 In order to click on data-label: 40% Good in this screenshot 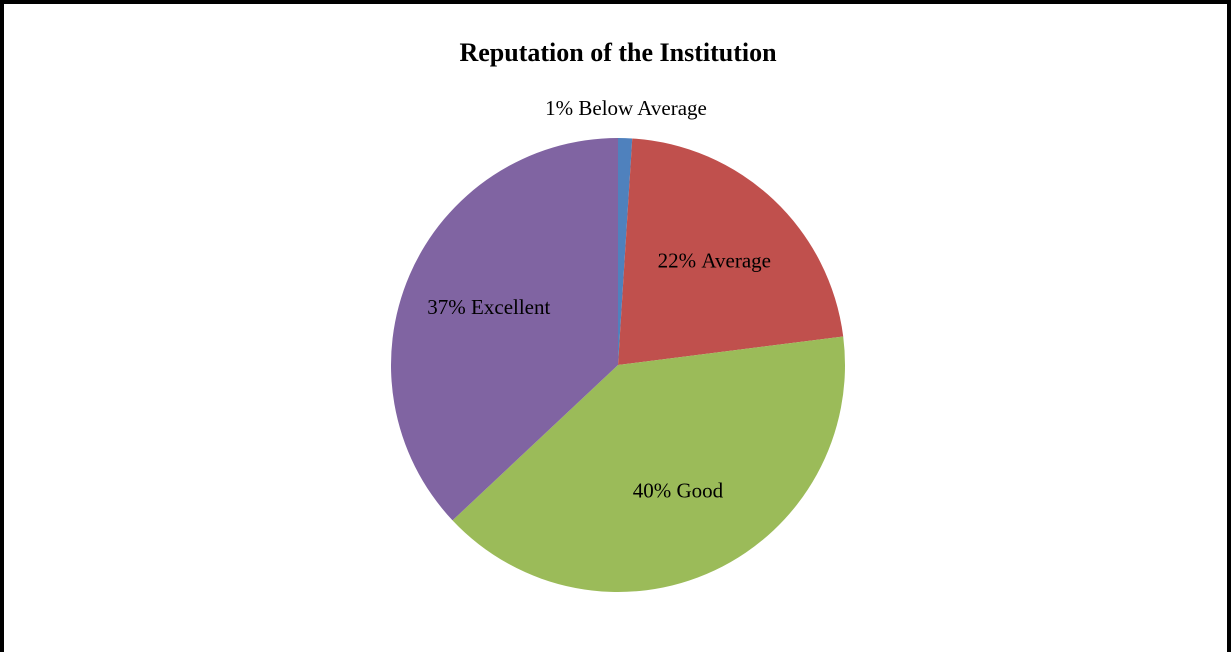, I will do `click(678, 490)`.